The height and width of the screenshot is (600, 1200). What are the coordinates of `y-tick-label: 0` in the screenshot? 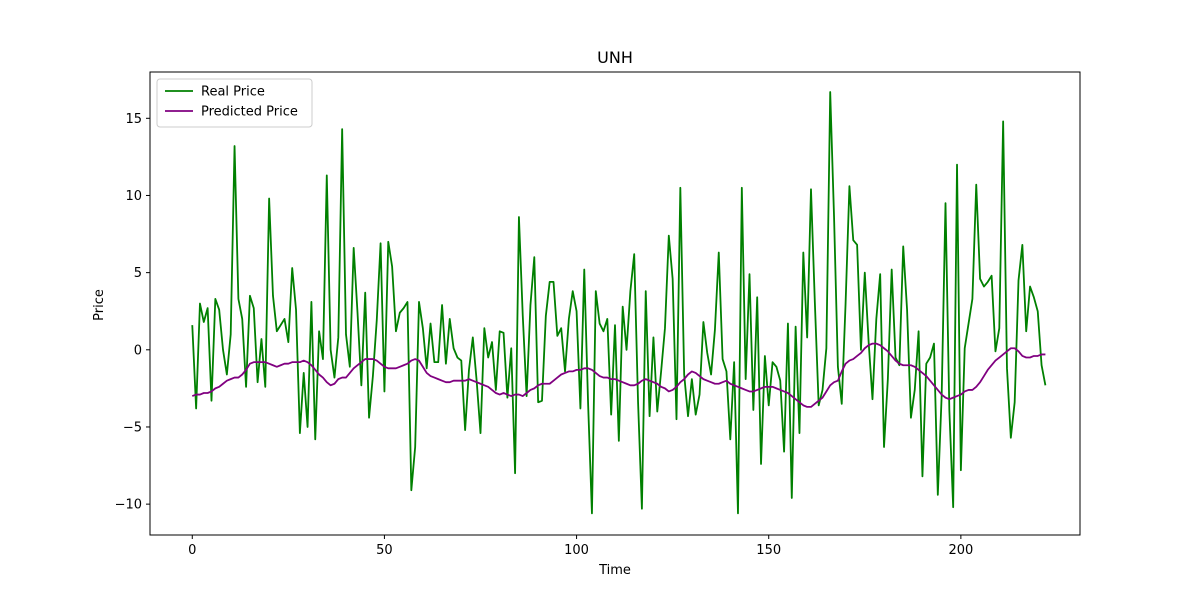 It's located at (138, 350).